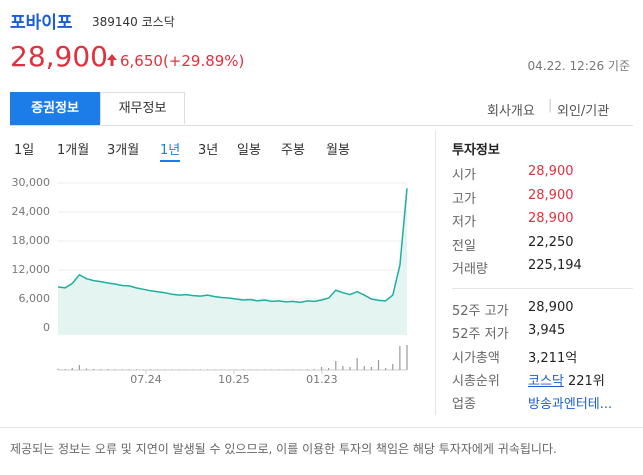 The width and height of the screenshot is (643, 475). I want to click on period-tab: 1일, so click(24, 150).